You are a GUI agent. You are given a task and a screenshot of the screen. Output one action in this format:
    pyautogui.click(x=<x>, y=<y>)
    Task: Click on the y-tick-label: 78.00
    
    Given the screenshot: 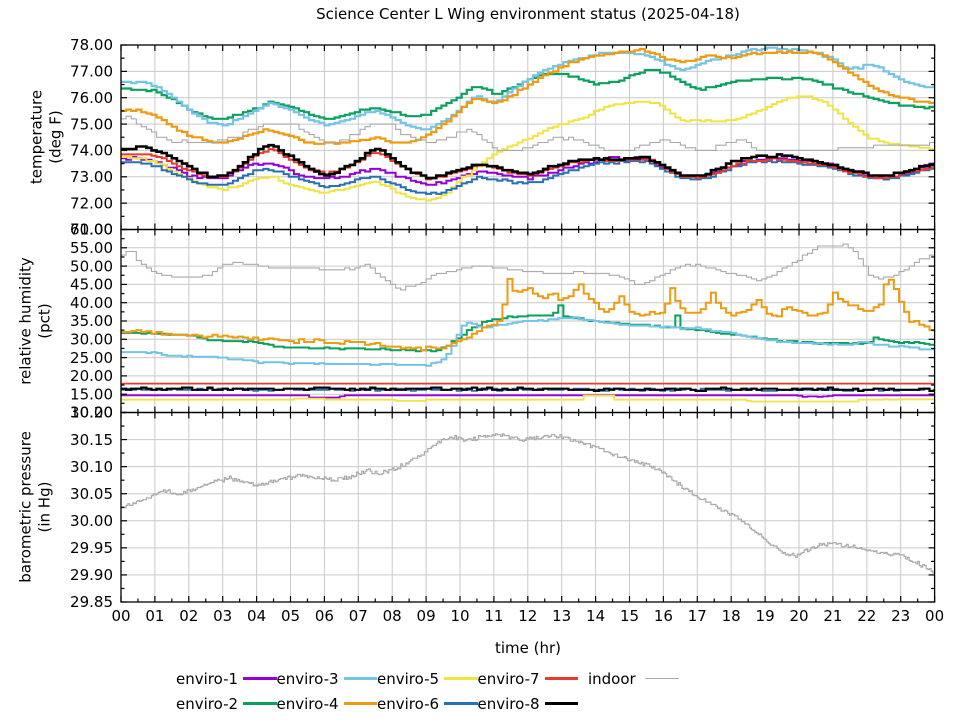 What is the action you would take?
    pyautogui.click(x=91, y=45)
    